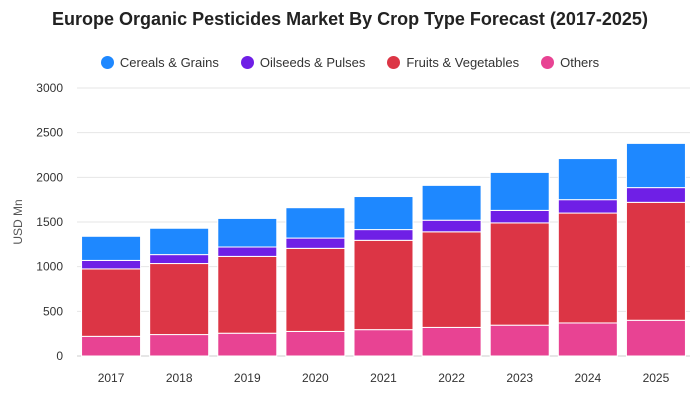 This screenshot has height=400, width=700. Describe the element at coordinates (179, 378) in the screenshot. I see `x-tick-label: 2018` at that location.